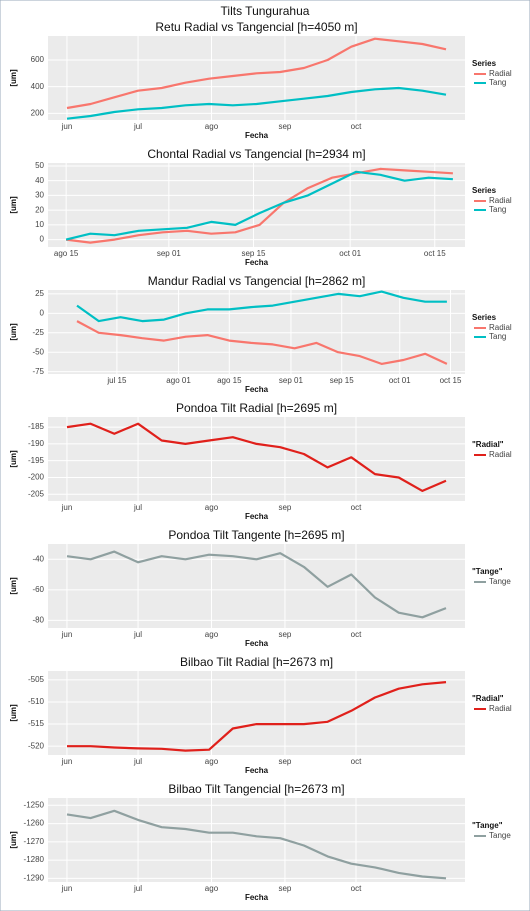 This screenshot has width=530, height=911. Describe the element at coordinates (38, 558) in the screenshot. I see `y-tick-label: -40` at that location.